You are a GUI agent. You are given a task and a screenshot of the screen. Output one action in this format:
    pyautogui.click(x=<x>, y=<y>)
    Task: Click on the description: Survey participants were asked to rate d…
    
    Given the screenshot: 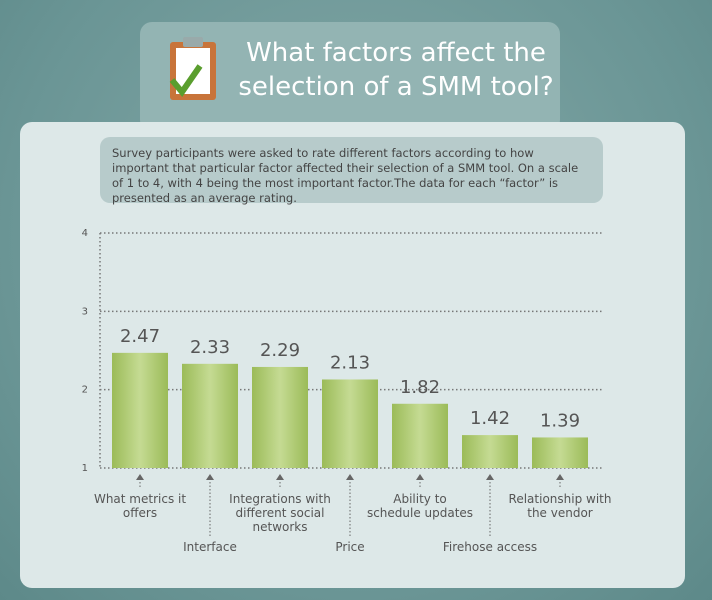 What is the action you would take?
    pyautogui.click(x=345, y=175)
    